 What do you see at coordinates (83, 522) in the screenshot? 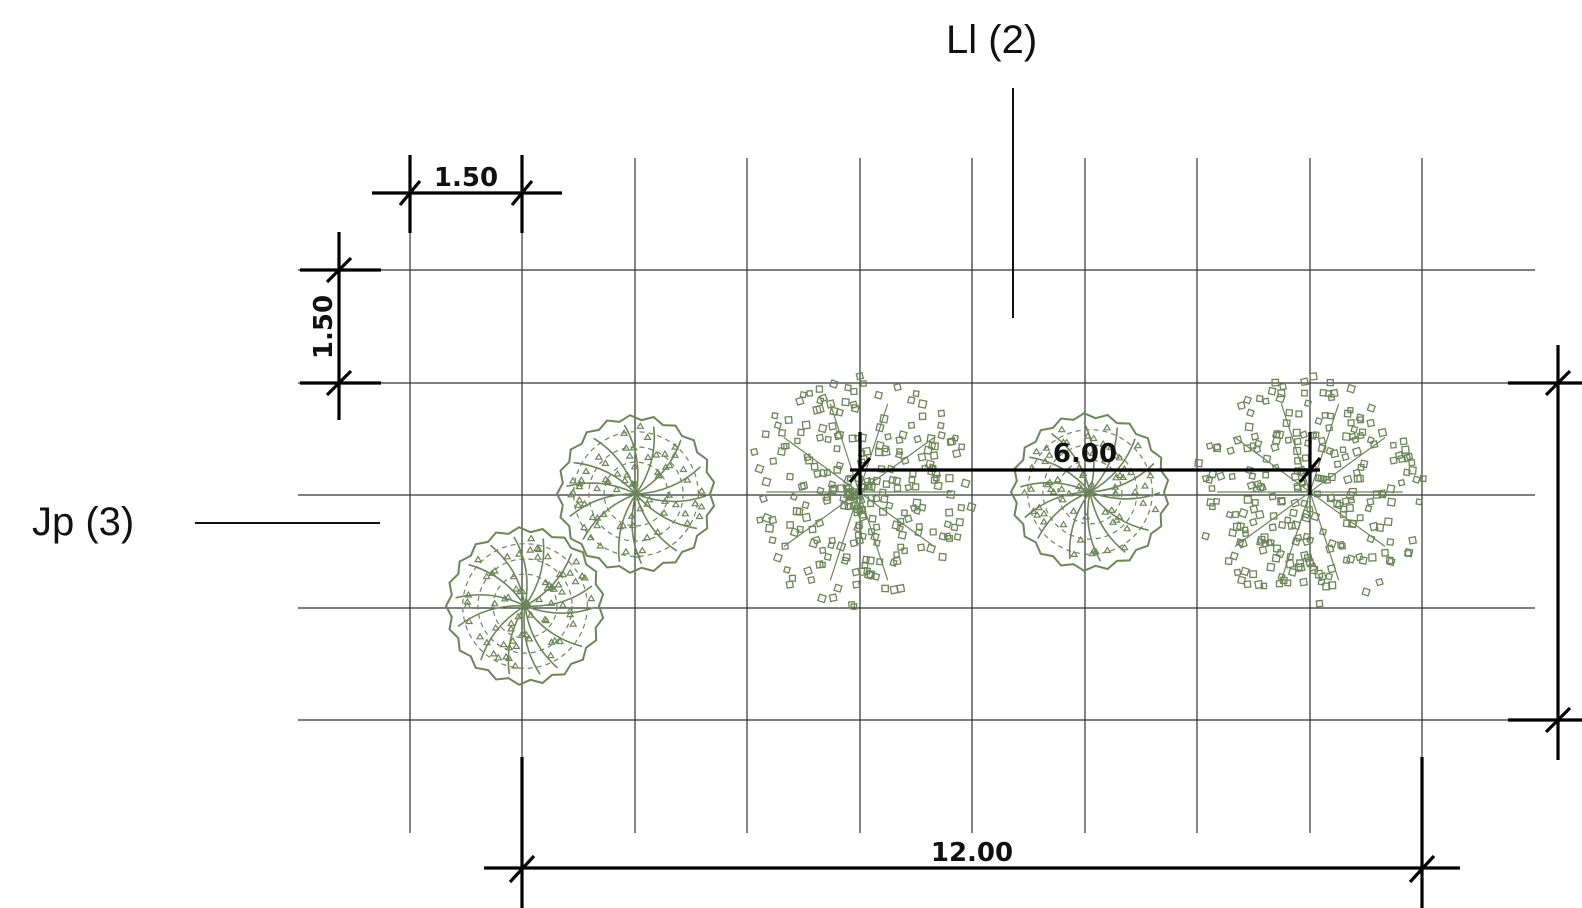
I see `jp-callout-label: Jp (3)` at bounding box center [83, 522].